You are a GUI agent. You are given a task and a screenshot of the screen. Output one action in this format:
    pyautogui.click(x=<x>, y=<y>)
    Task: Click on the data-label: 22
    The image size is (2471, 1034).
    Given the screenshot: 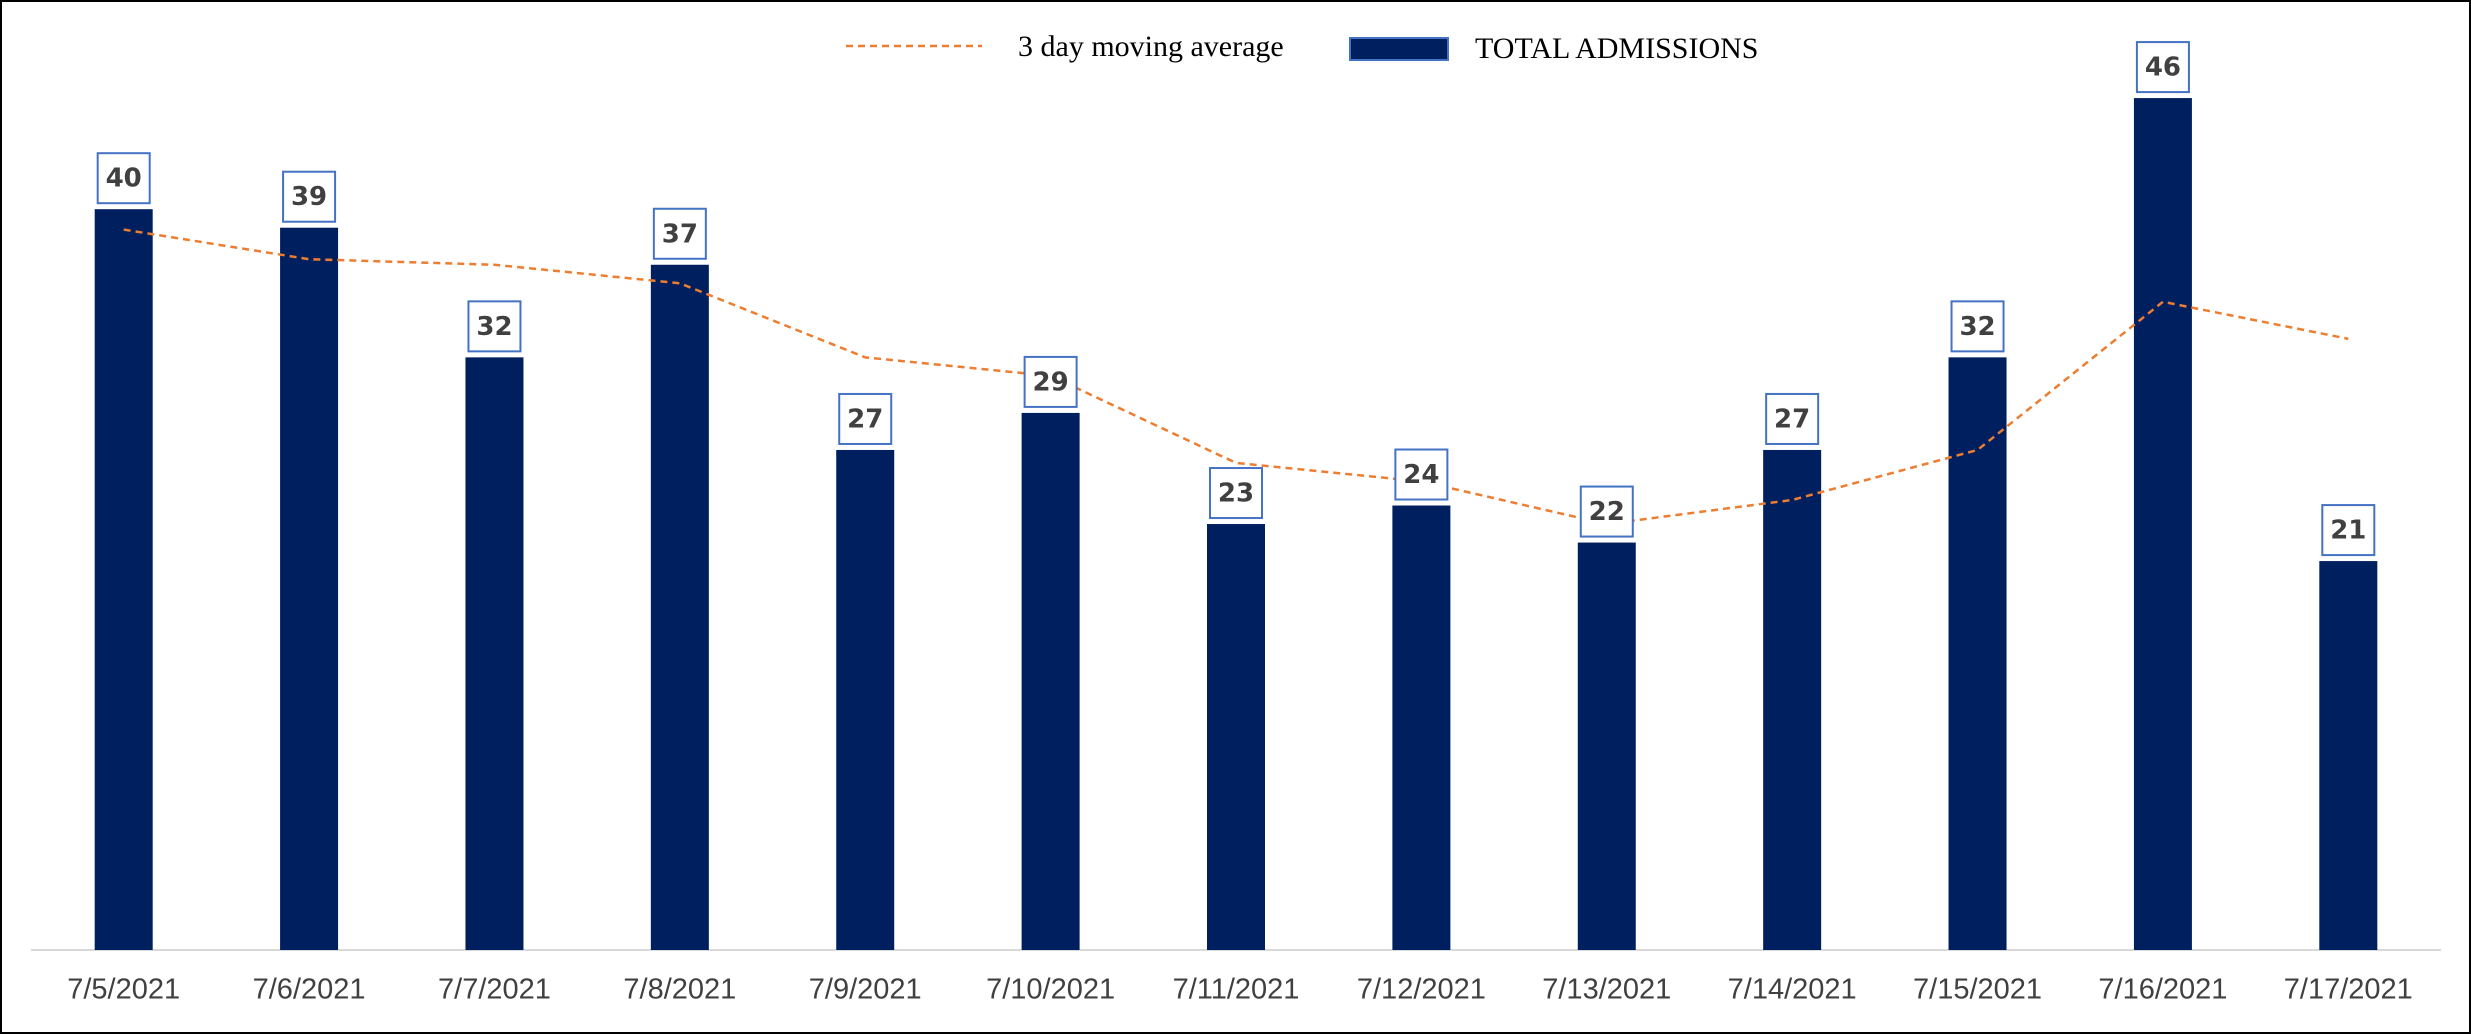 What is the action you would take?
    pyautogui.click(x=1607, y=512)
    